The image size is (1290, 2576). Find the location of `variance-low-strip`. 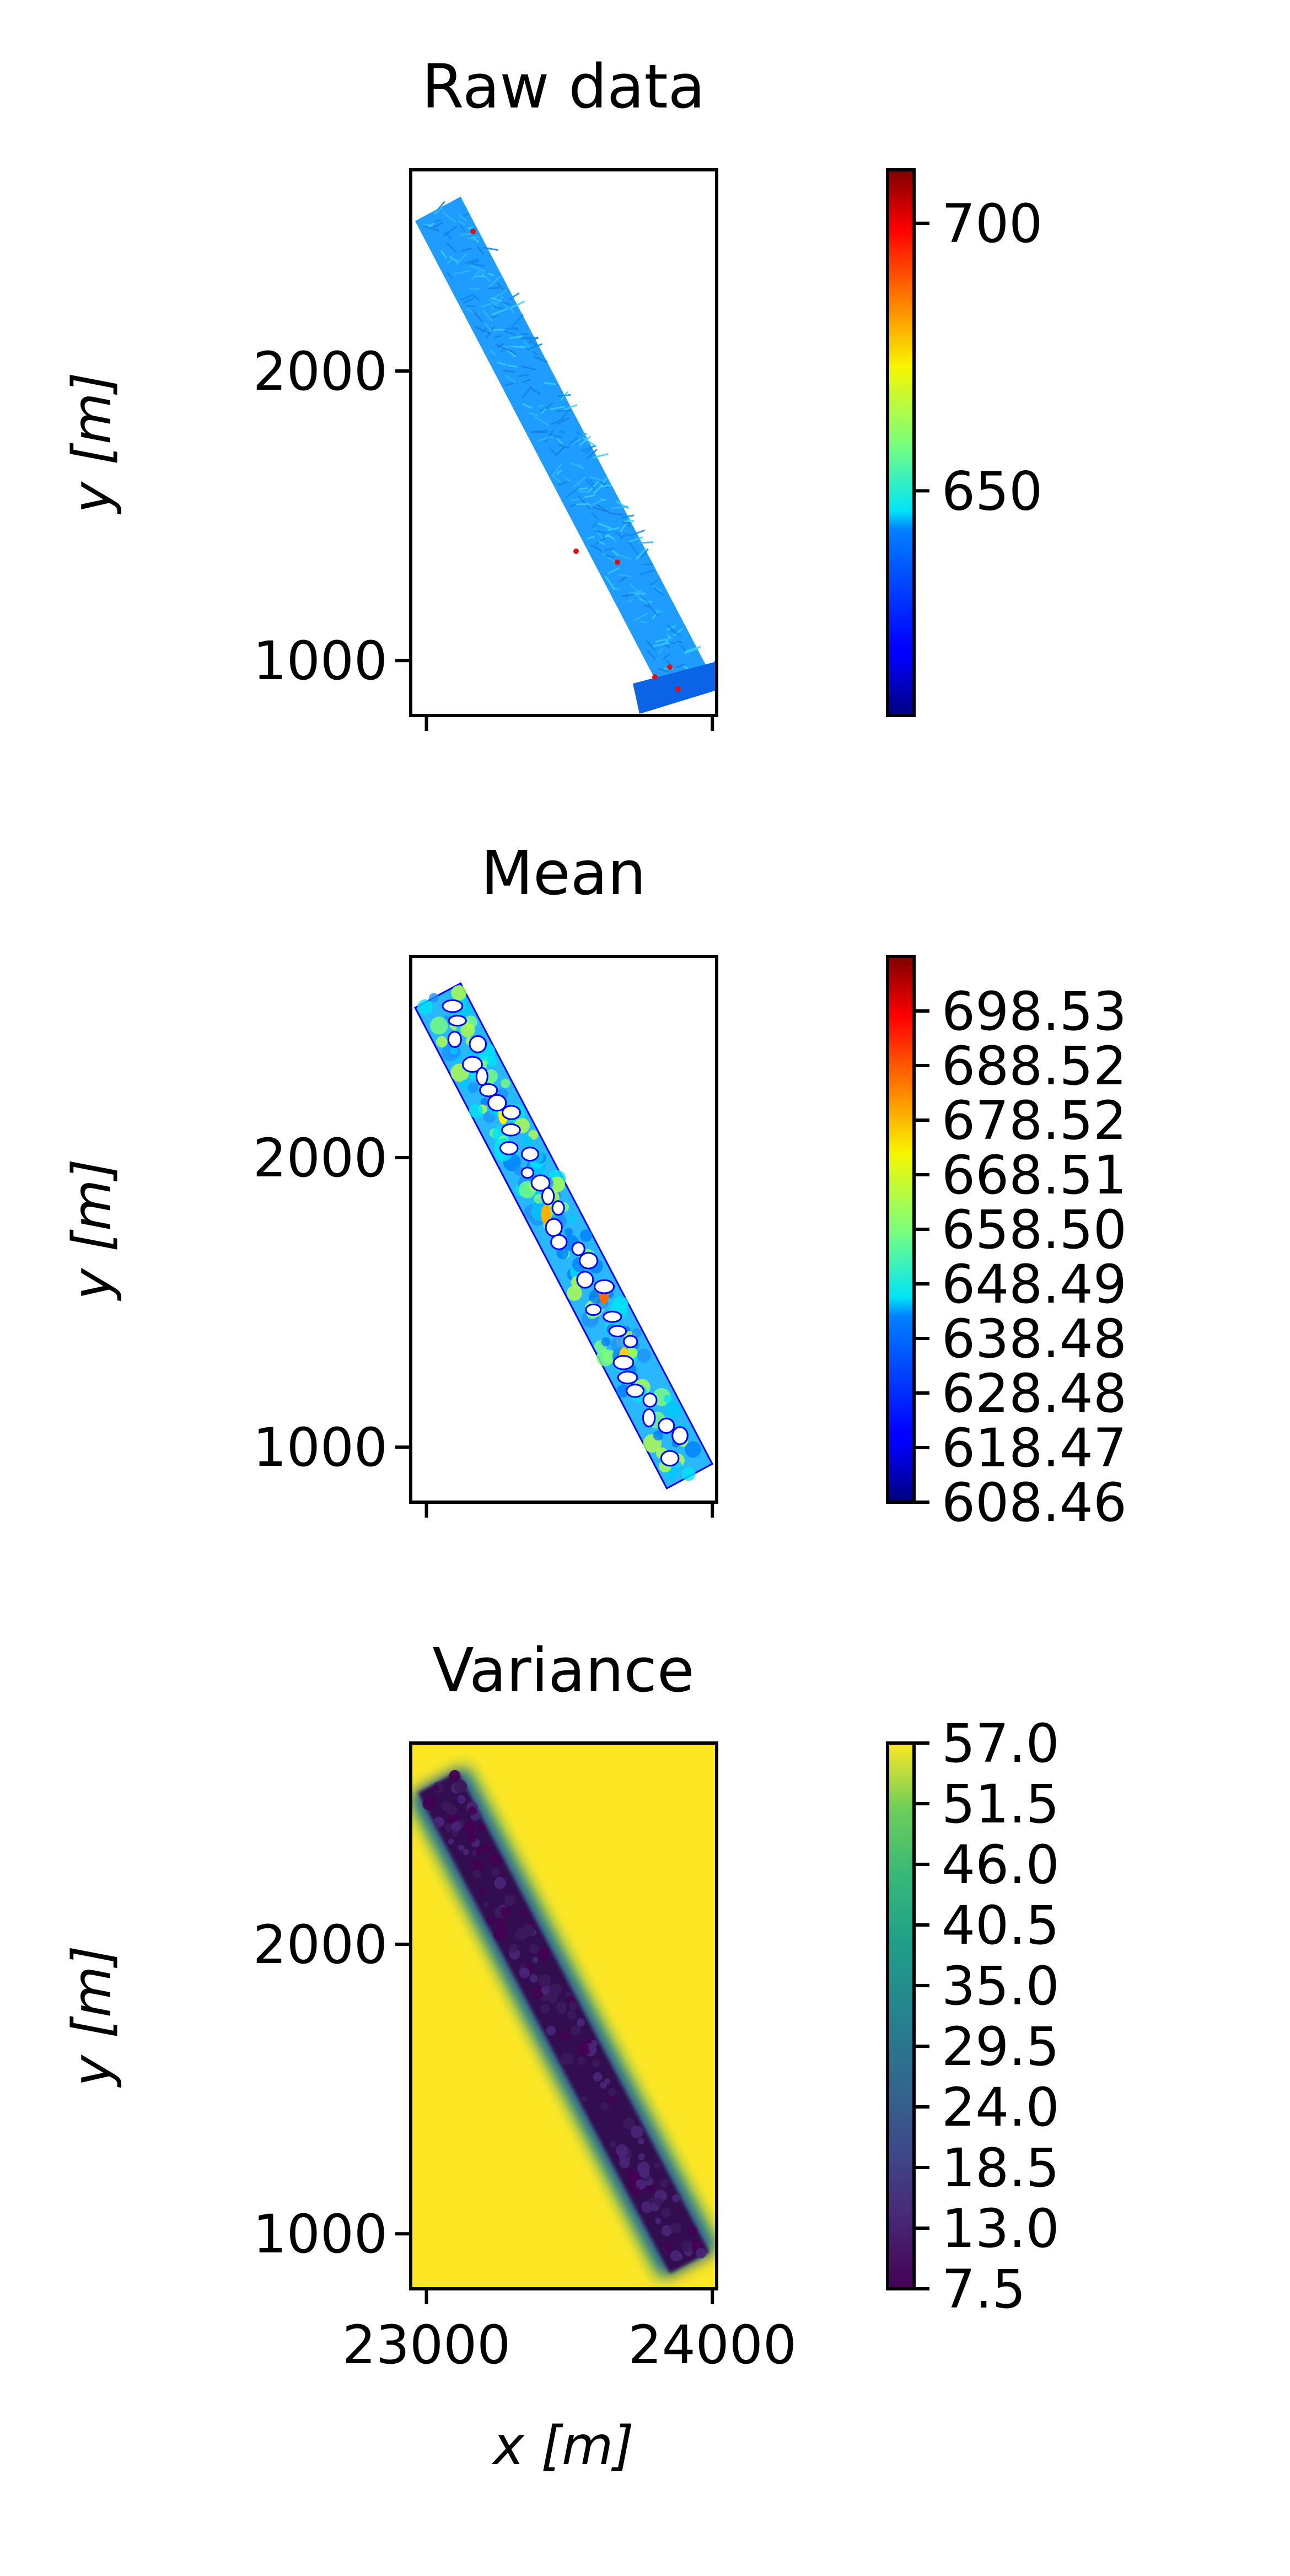

variance-low-strip is located at coordinates (564, 2022).